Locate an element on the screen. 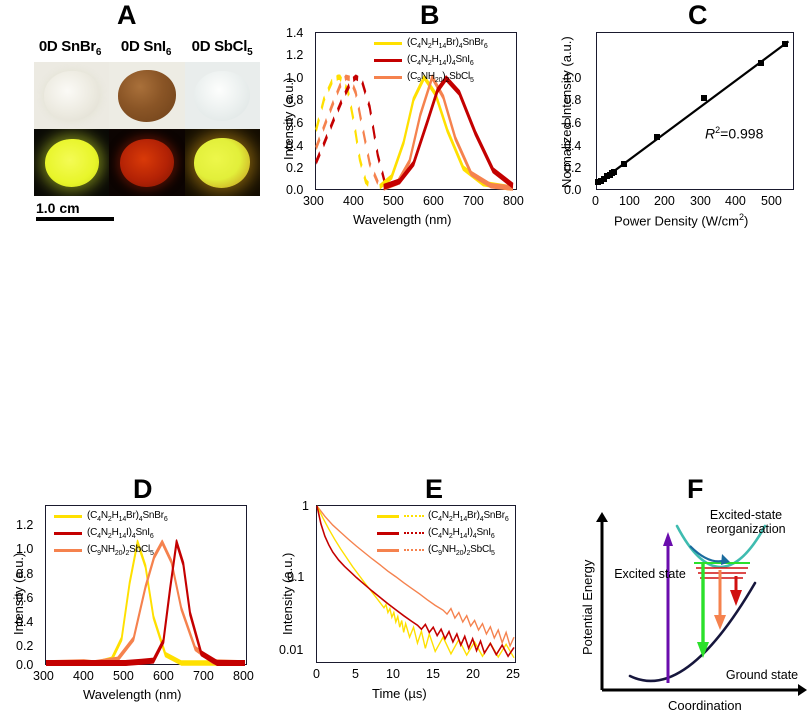 This screenshot has height=713, width=807. legend-item-sni6: (C4N2H14I)4SnI6 is located at coordinates (431, 60).